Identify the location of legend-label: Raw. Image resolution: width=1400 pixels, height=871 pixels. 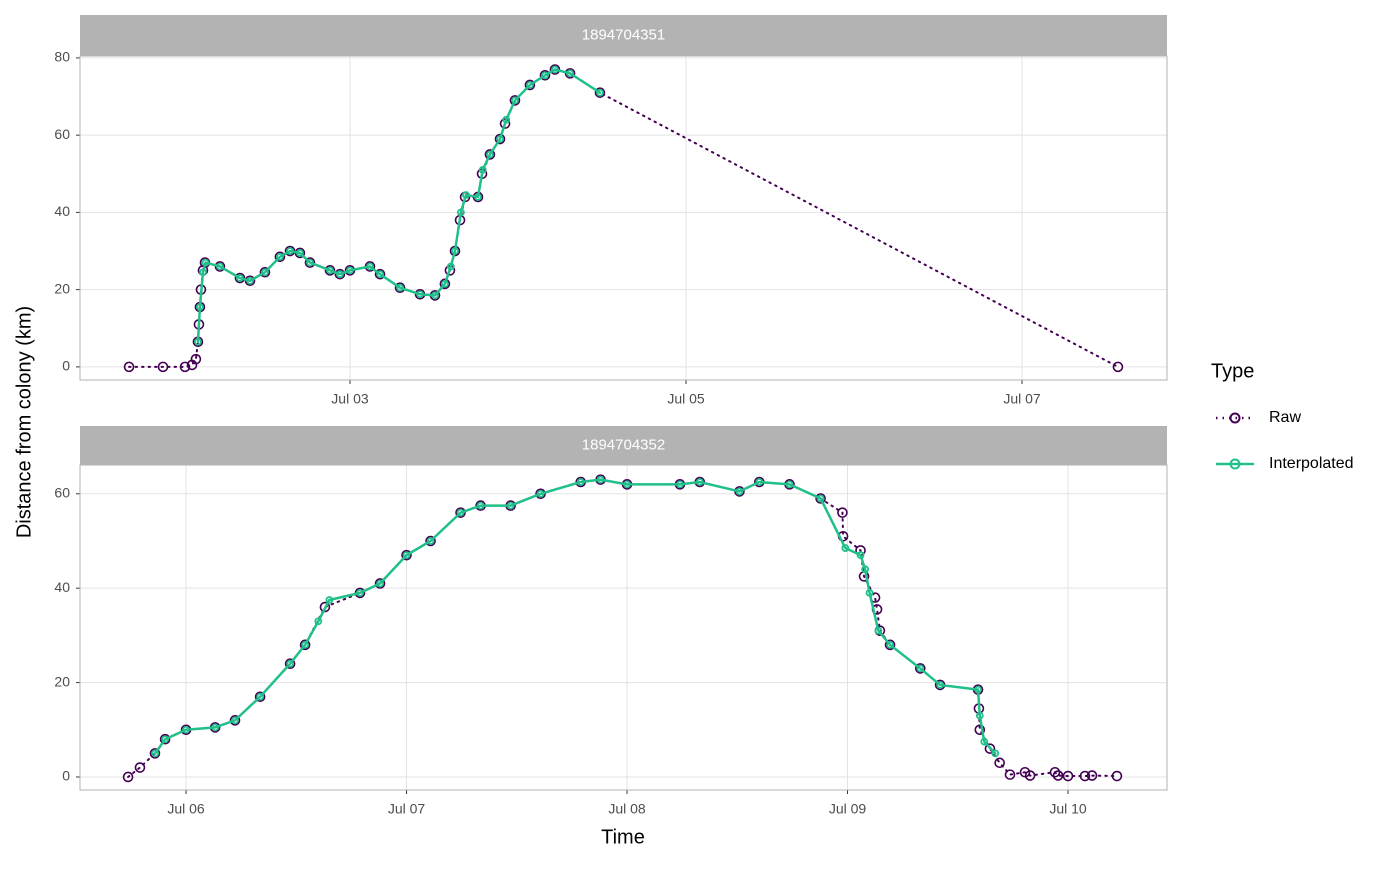
(1285, 417).